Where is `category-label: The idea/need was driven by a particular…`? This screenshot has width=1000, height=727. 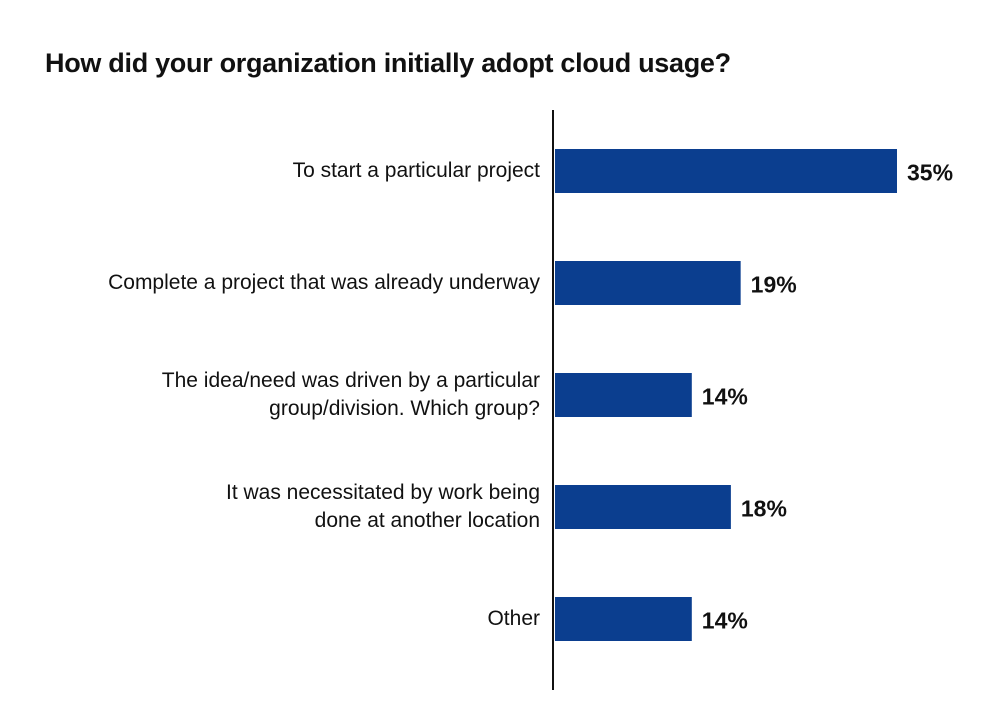
category-label: The idea/need was driven by a particular… is located at coordinates (350, 394).